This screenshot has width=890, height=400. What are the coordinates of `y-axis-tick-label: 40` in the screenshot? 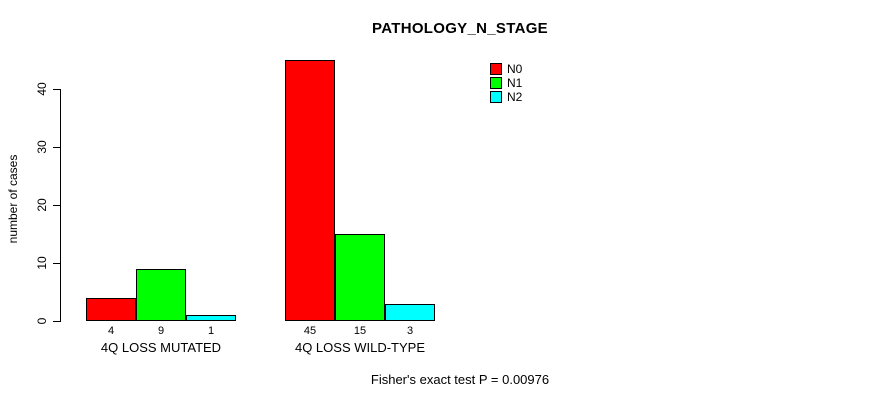 It's located at (42, 89).